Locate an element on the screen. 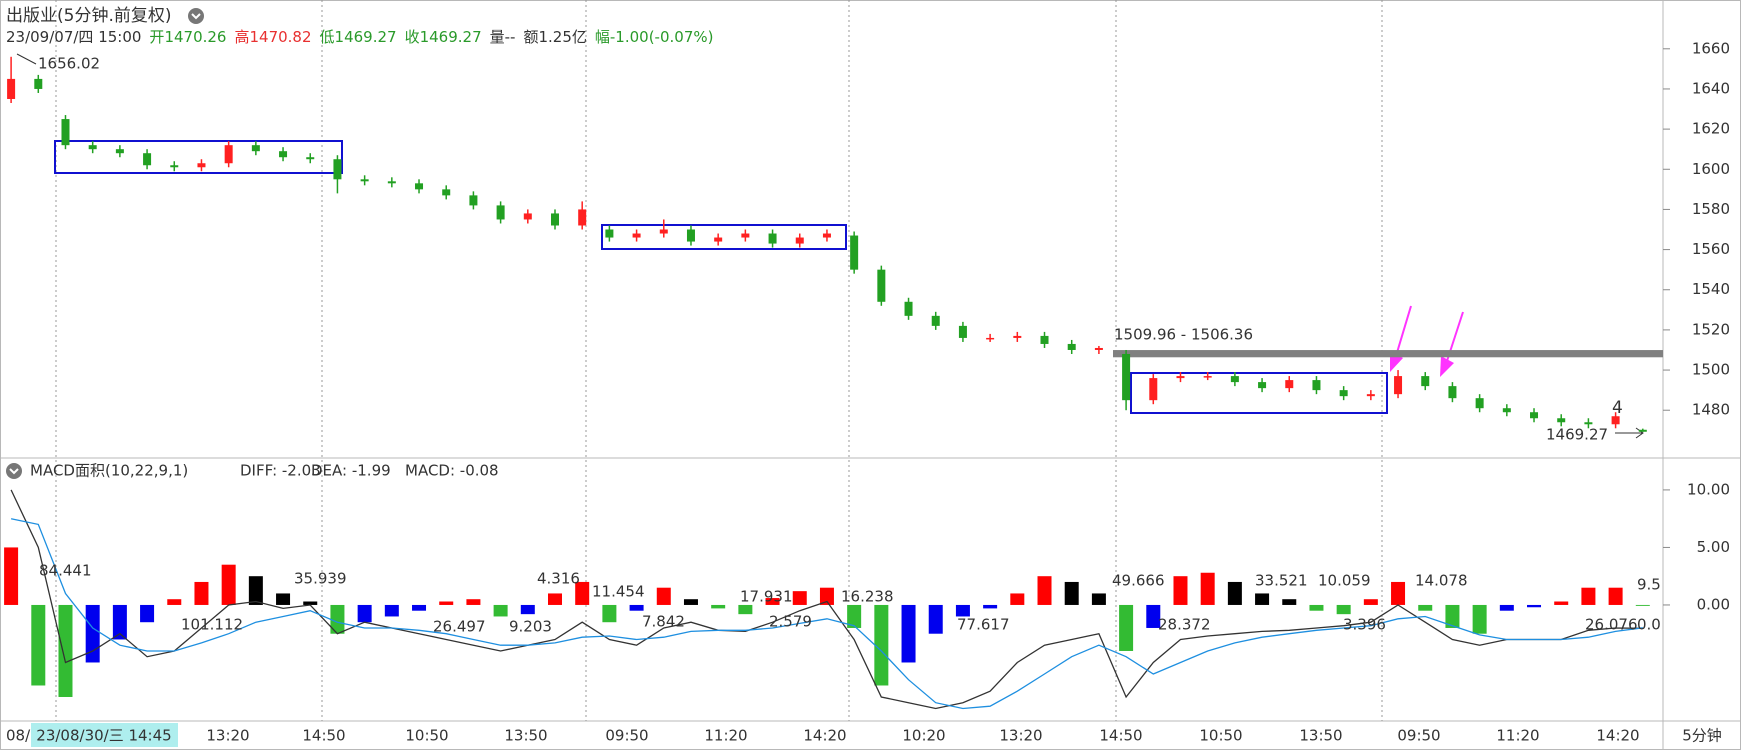  quote-value: 1469.27 is located at coordinates (366, 37).